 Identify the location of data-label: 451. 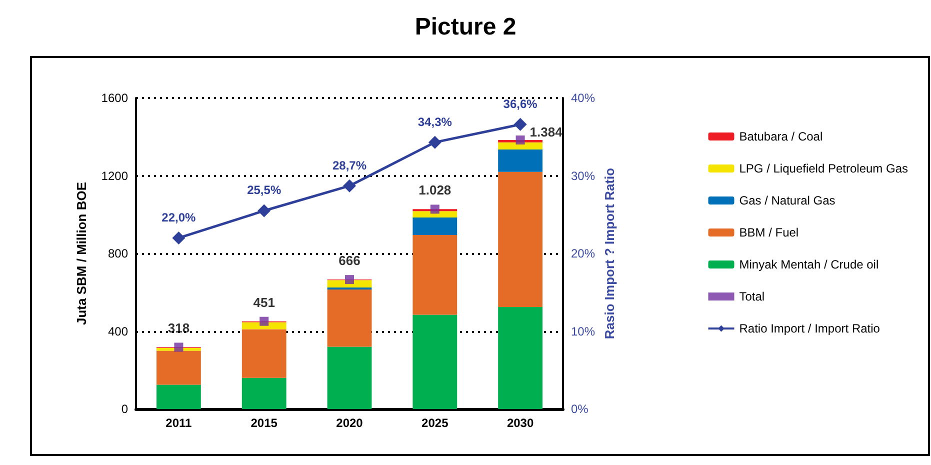
(264, 302).